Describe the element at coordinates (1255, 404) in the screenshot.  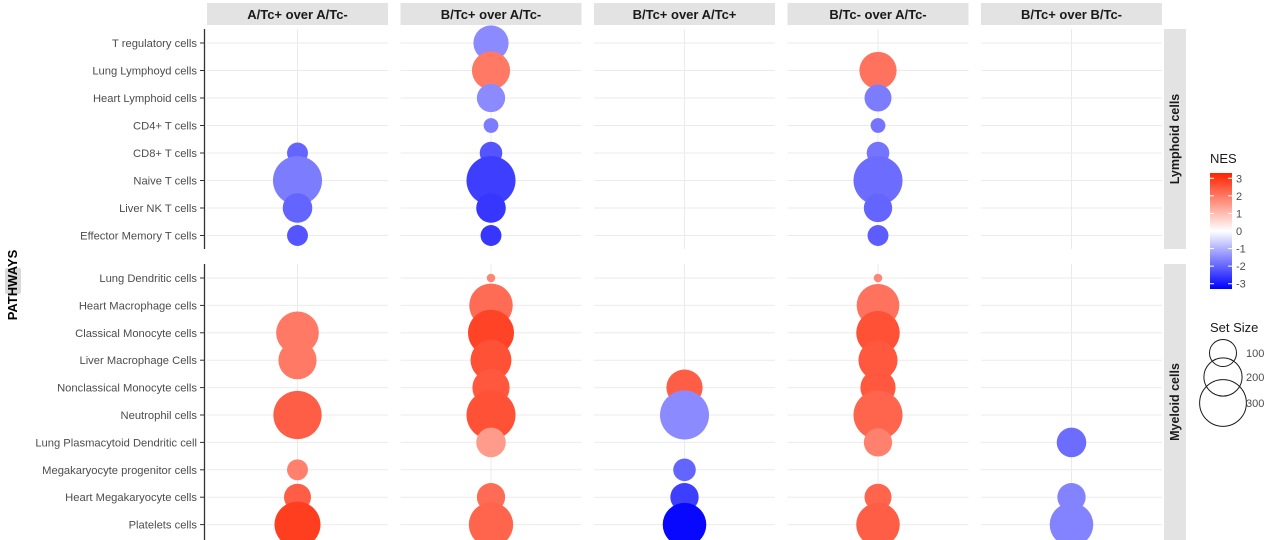
I see `legend-size-label-300: 300` at that location.